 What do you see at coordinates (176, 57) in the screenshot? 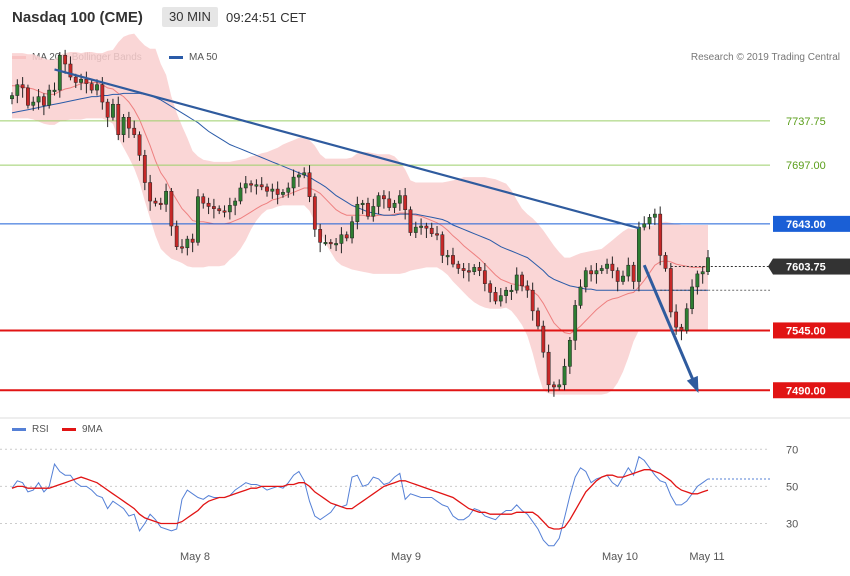
I see `ma50-swatch` at bounding box center [176, 57].